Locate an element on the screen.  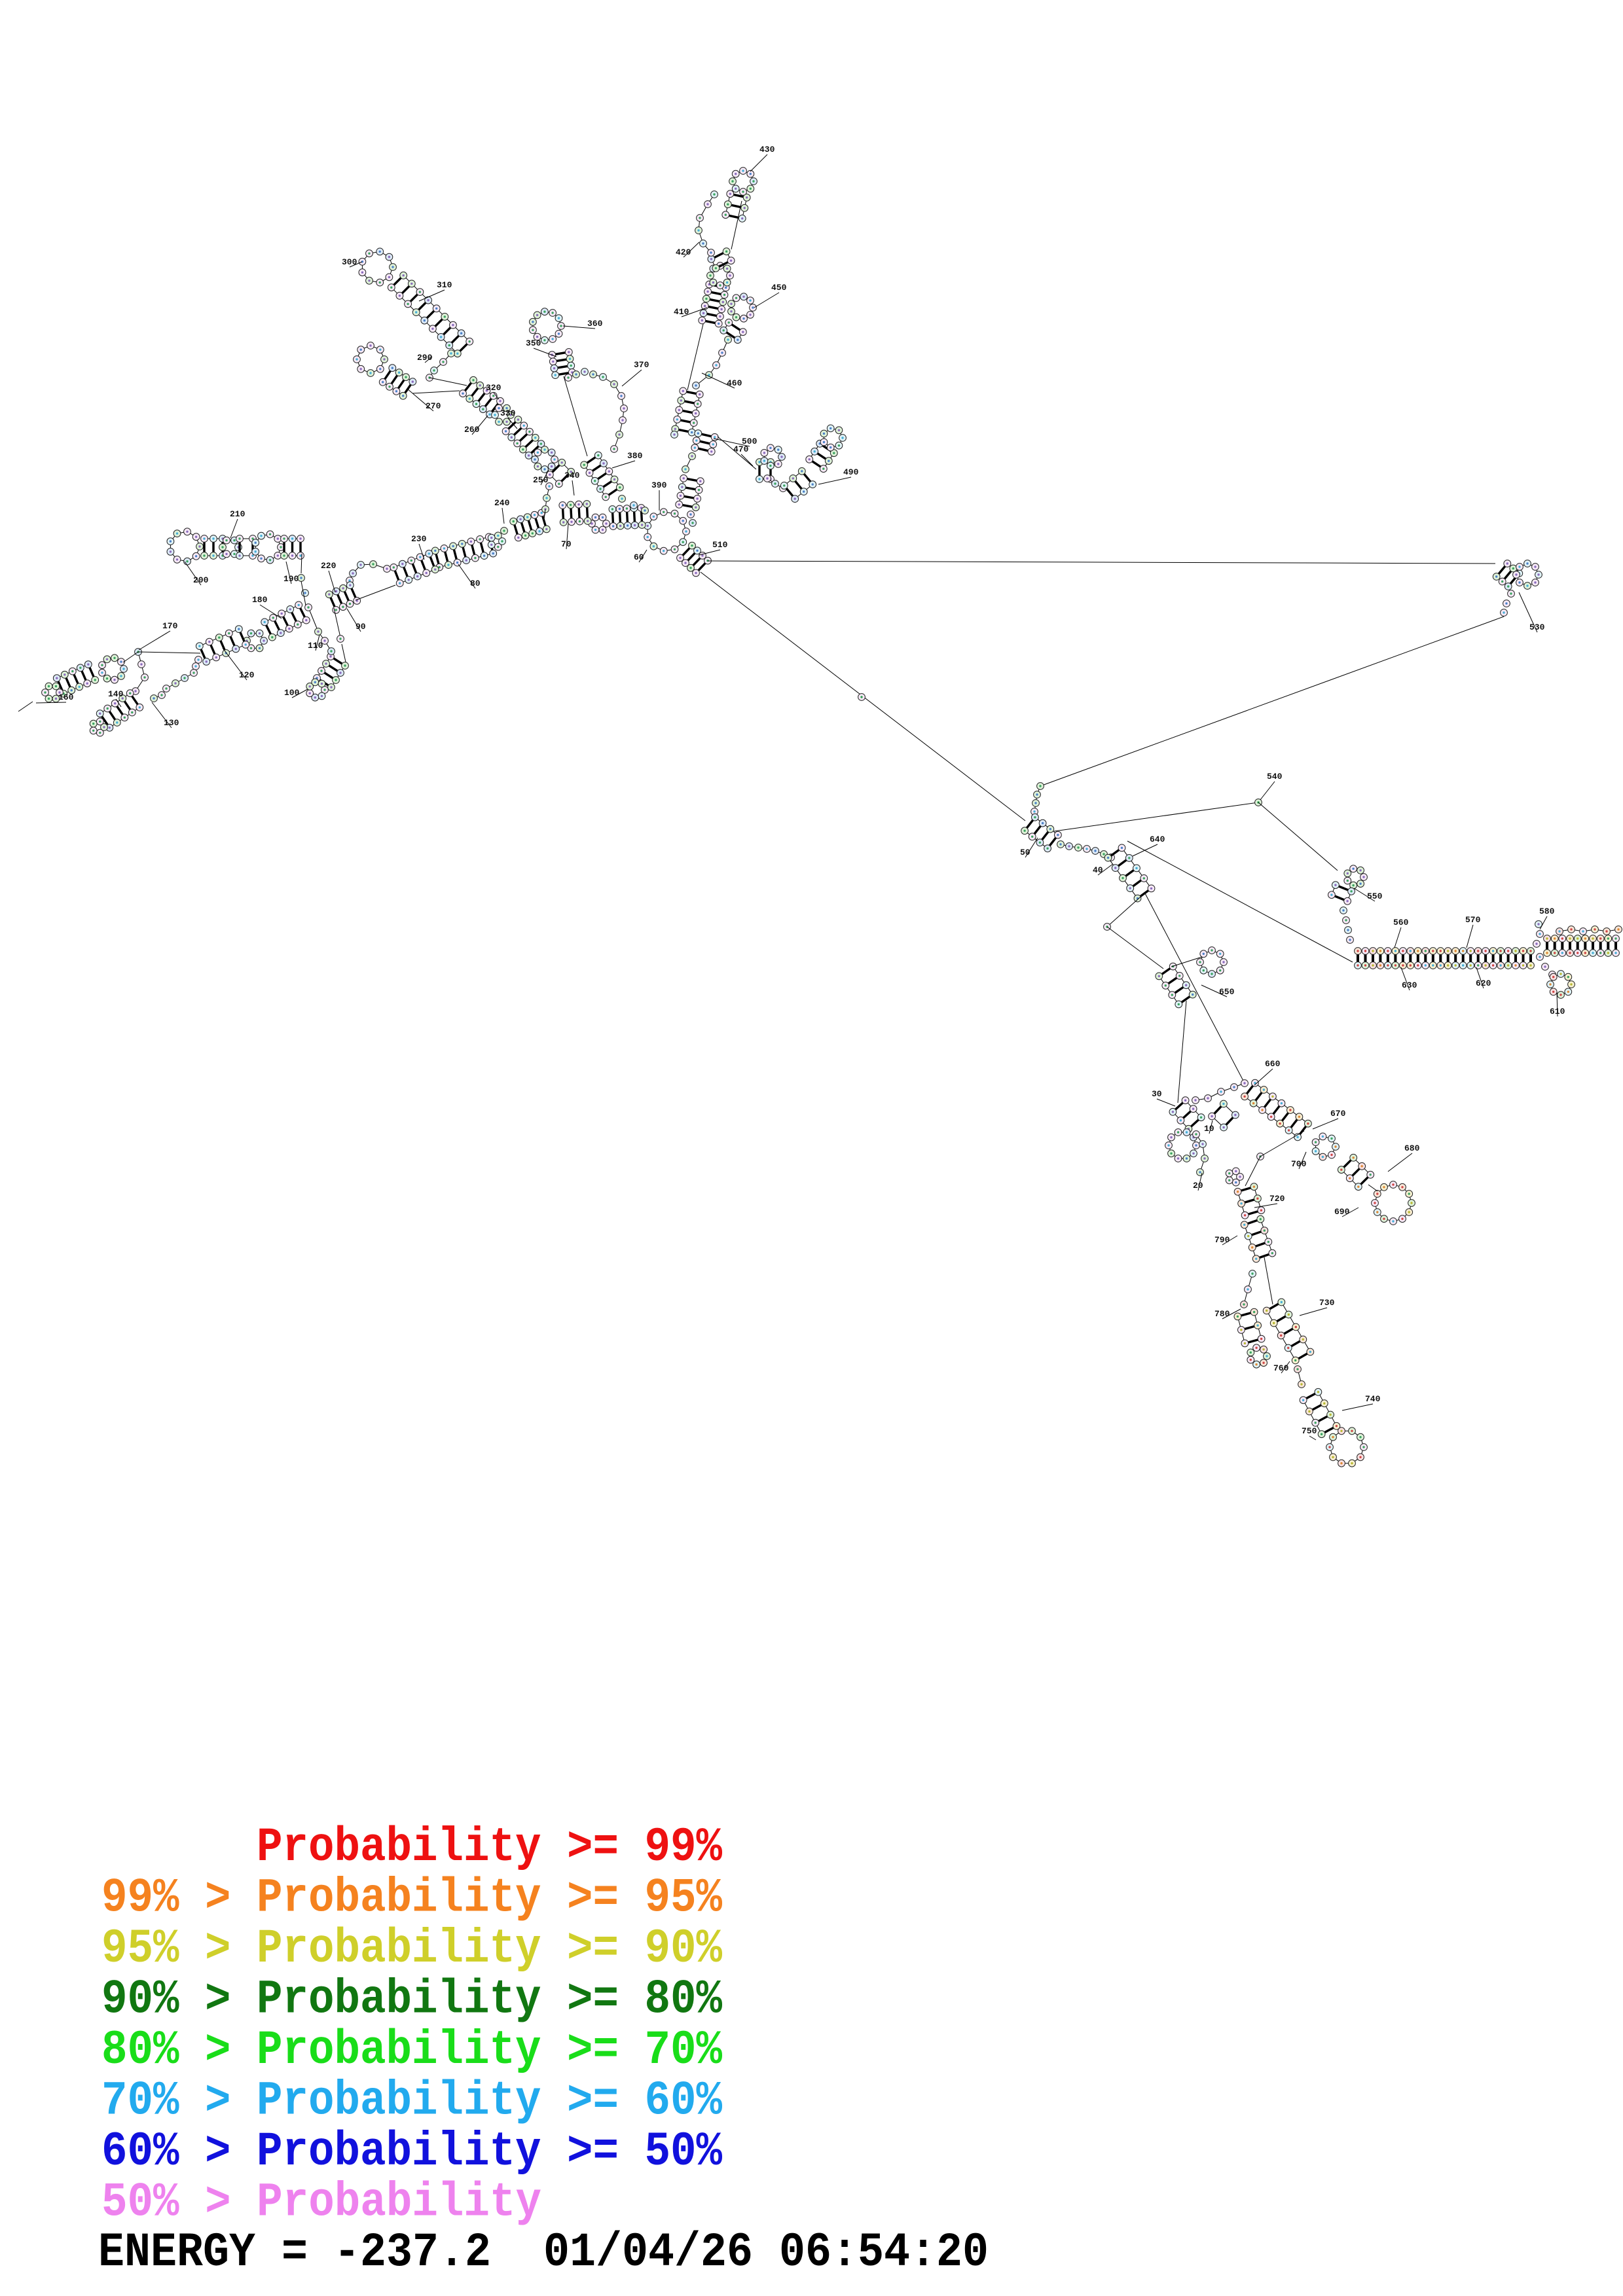
svg-text: 130 is located at coordinates (171, 723).